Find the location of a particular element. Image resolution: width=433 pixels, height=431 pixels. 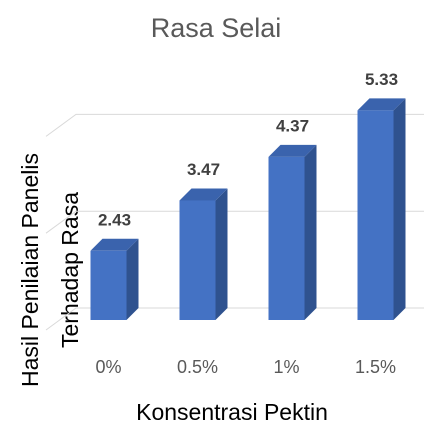

data-label: 2.43 is located at coordinates (114, 219).